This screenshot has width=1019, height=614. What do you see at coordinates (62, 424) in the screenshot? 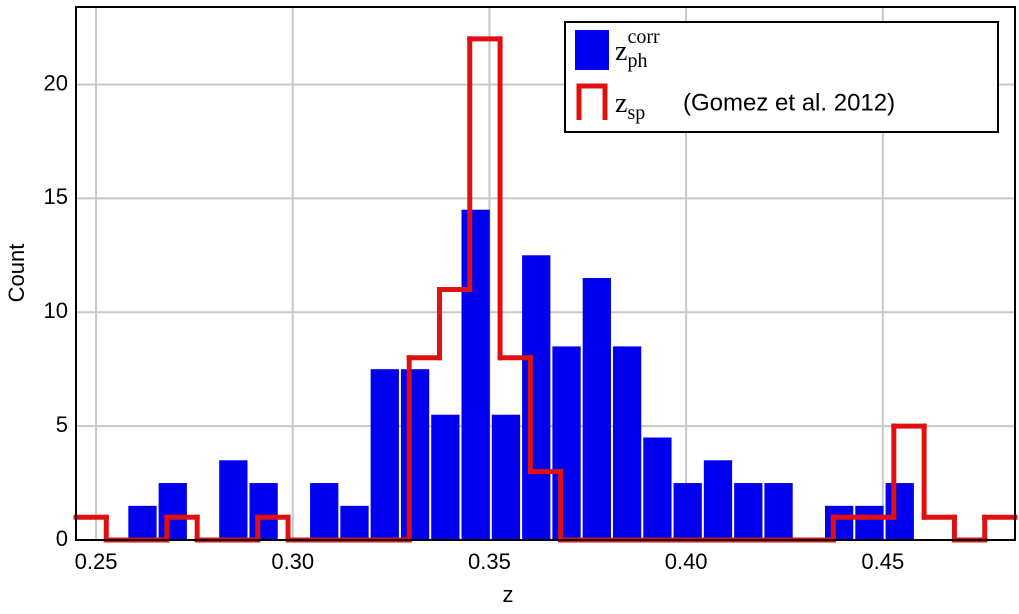
I see `y-tick-label: 5` at bounding box center [62, 424].